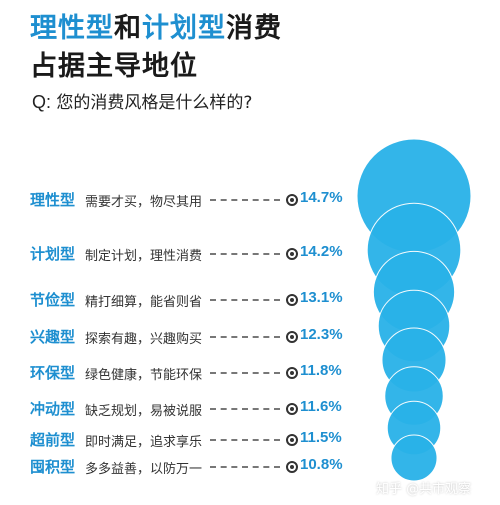 This screenshot has width=500, height=505. Describe the element at coordinates (53, 254) in the screenshot. I see `style-type-label: 计划型` at that location.